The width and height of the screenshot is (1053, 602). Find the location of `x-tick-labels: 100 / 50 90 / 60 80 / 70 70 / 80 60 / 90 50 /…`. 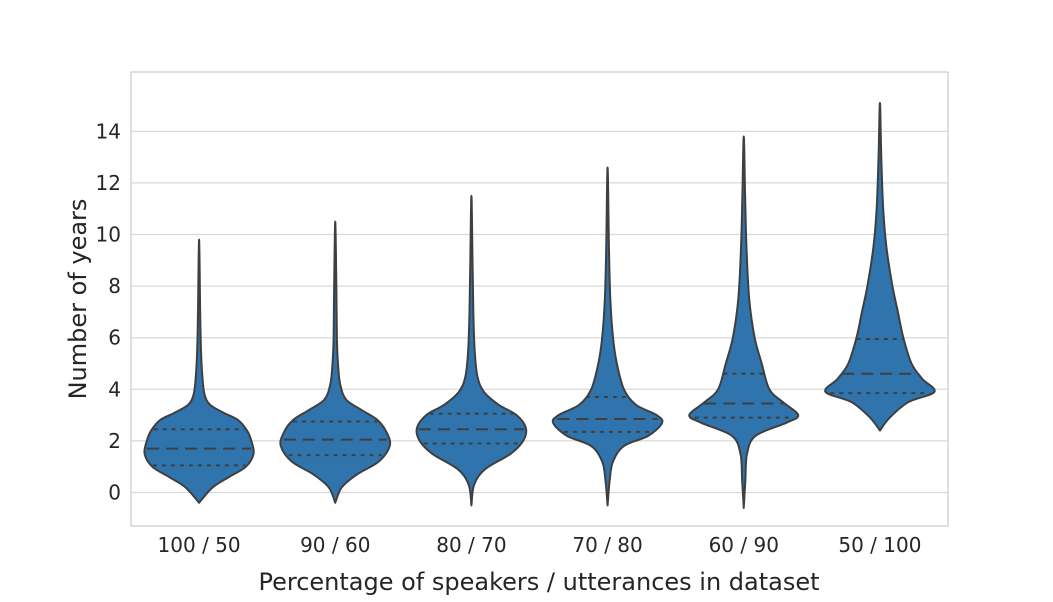

x-tick-labels: 100 / 50 90 / 60 80 / 70 70 / 80 60 / 90 50 /… is located at coordinates (540, 545).